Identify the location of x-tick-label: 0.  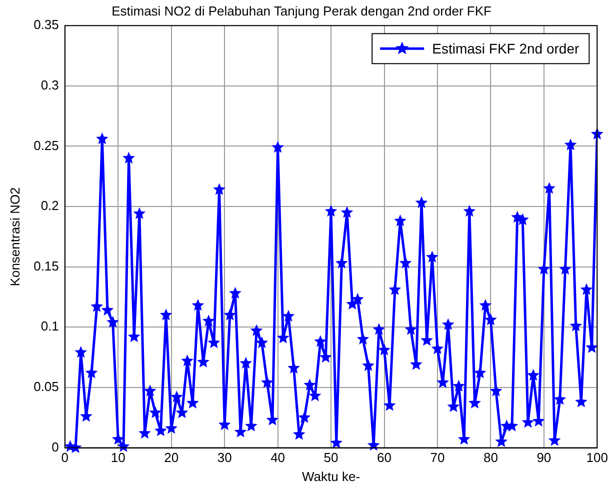
(65, 458).